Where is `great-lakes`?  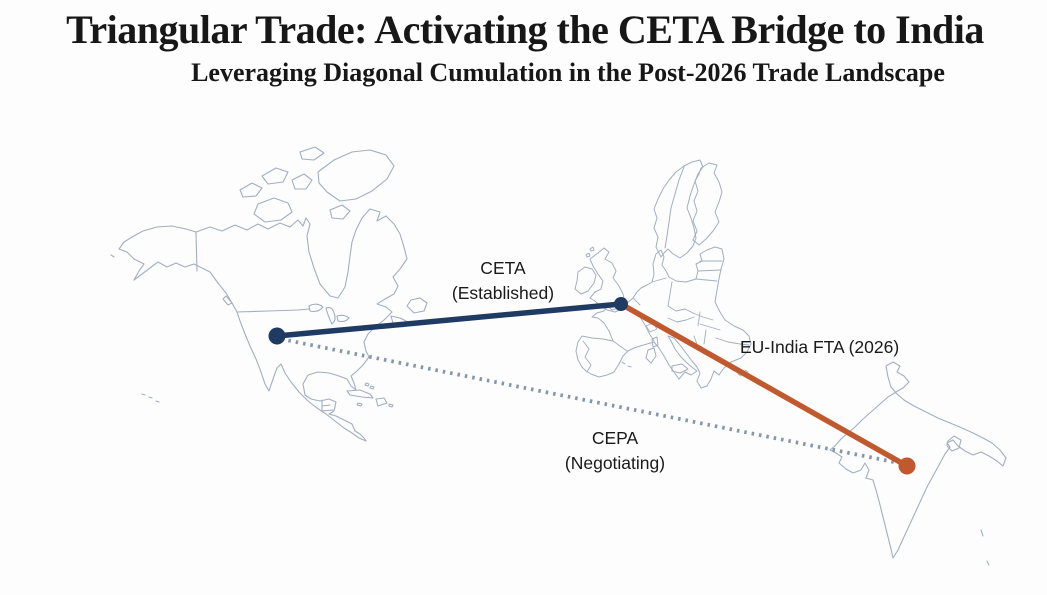
great-lakes is located at coordinates (329, 314).